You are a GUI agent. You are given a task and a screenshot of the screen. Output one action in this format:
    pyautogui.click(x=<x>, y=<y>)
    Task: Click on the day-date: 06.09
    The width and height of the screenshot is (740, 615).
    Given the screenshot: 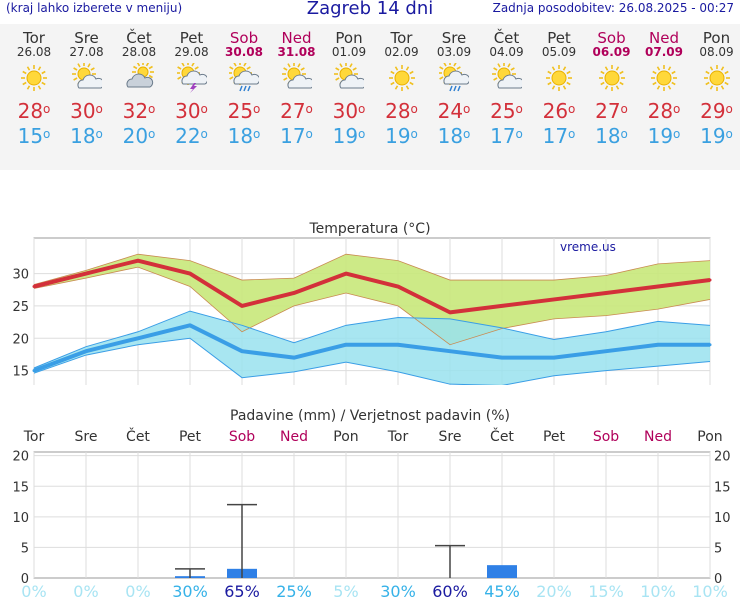 What is the action you would take?
    pyautogui.click(x=612, y=52)
    